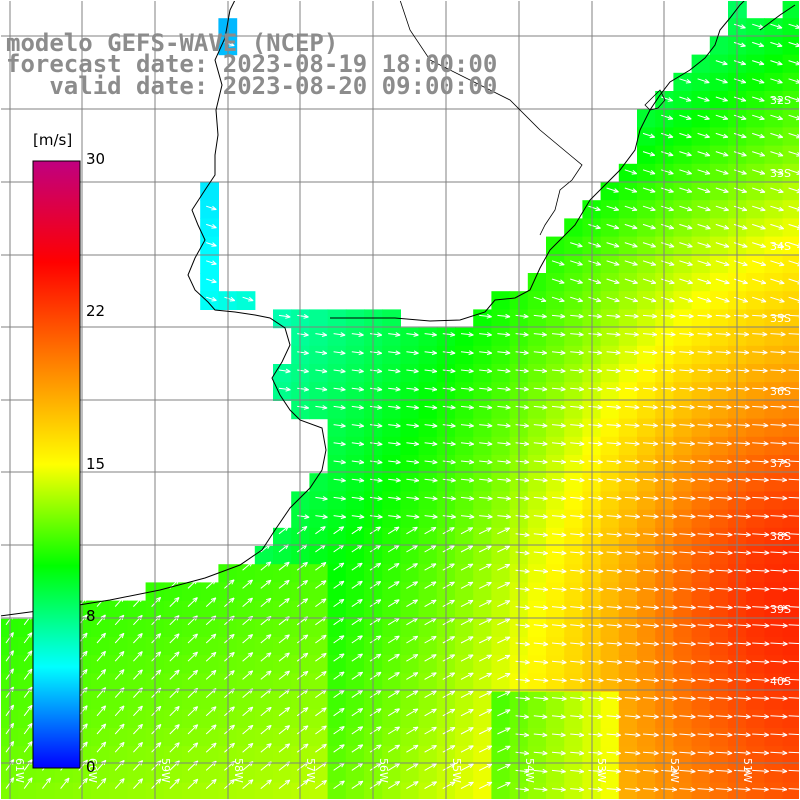  I want to click on lat-label: 37S, so click(780, 463).